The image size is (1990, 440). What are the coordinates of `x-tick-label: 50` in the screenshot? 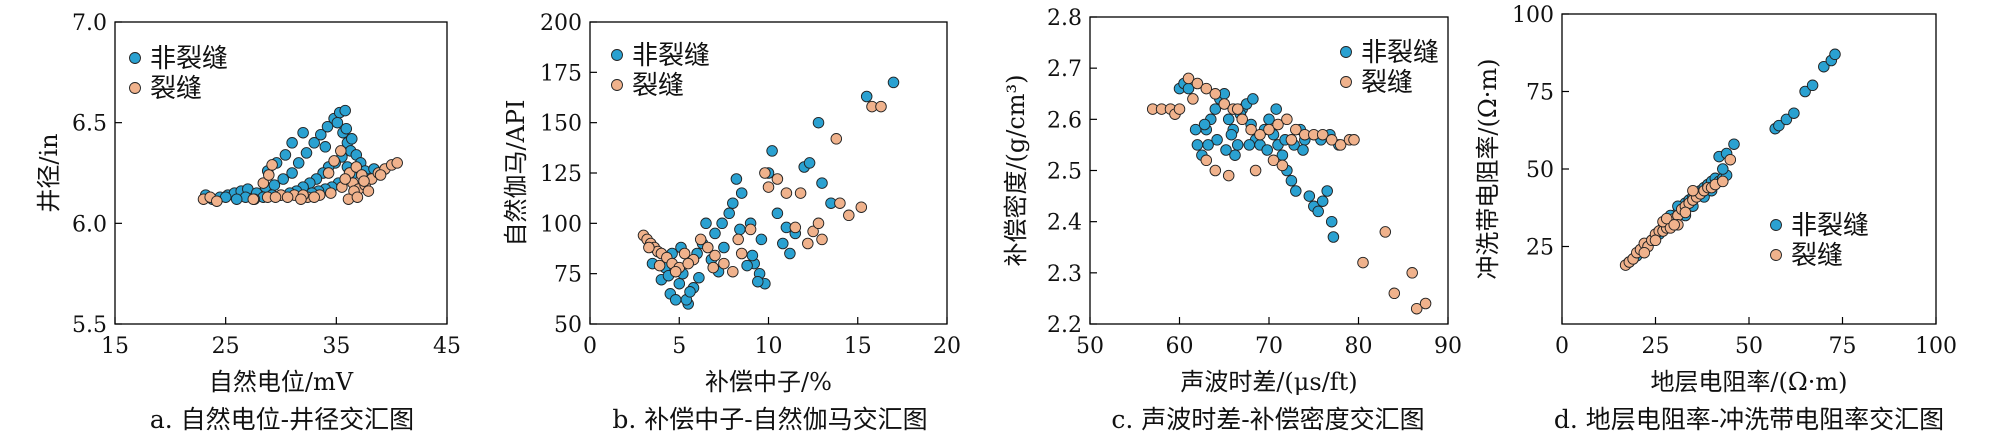 It's located at (1749, 346).